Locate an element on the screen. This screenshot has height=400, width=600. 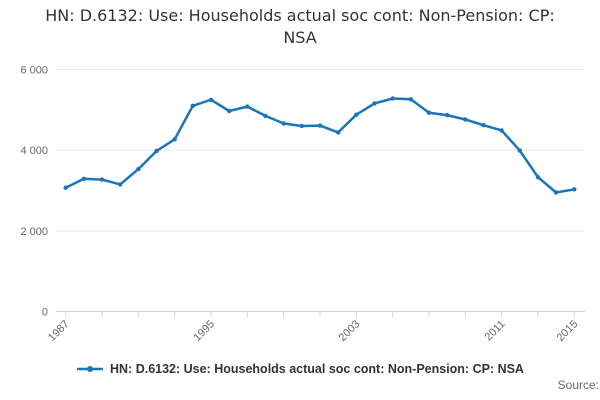
y-tick-label: 0 is located at coordinates (45, 313).